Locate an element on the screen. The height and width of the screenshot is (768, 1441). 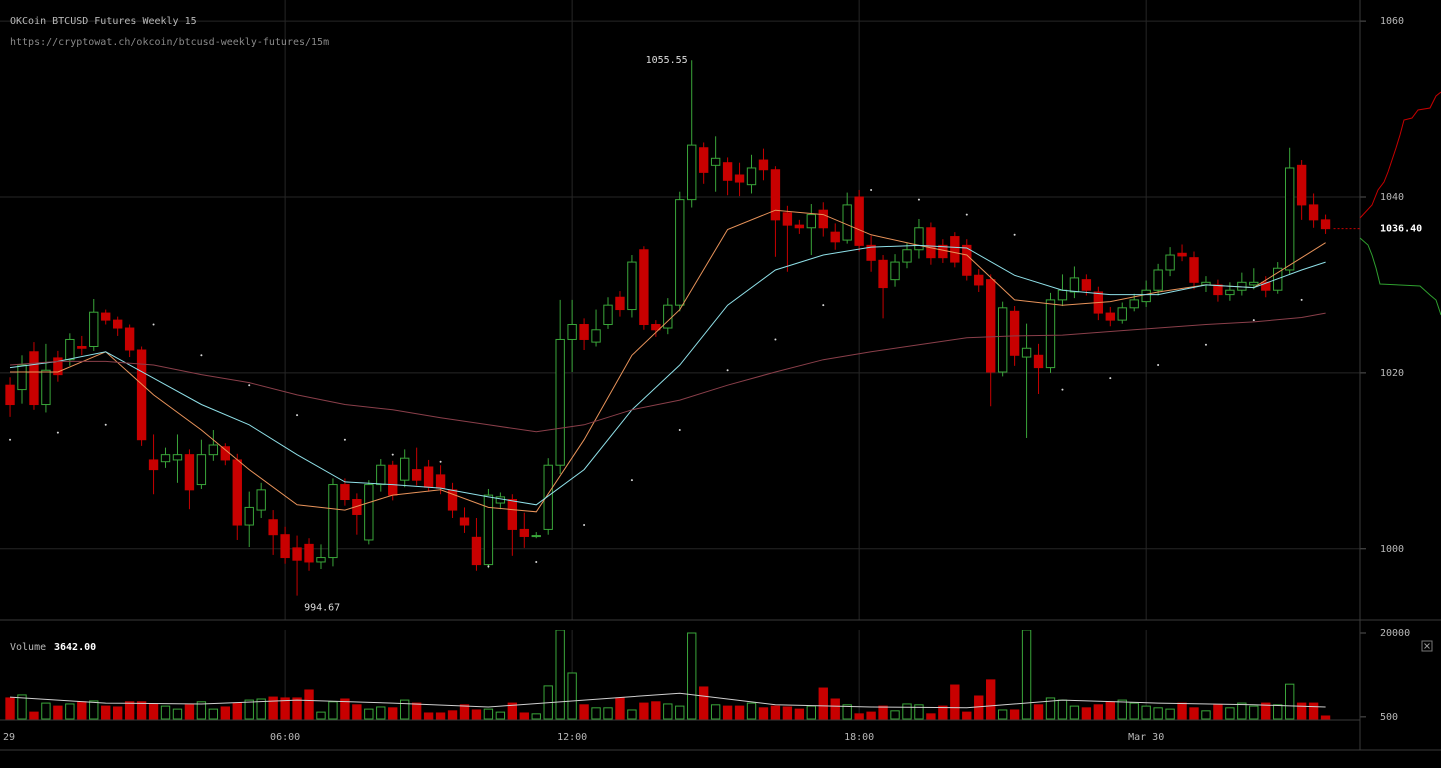
close-button is located at coordinates (1427, 646).